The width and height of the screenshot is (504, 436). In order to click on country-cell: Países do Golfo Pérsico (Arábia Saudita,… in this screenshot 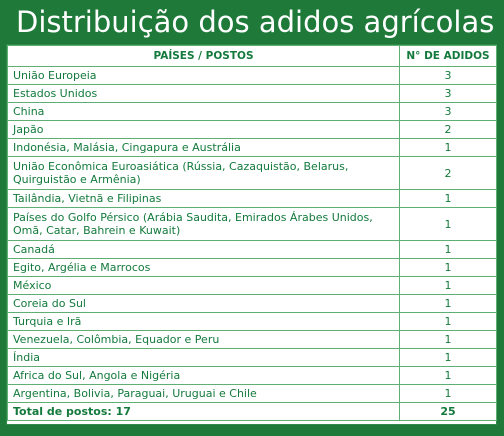, I will do `click(203, 224)`.